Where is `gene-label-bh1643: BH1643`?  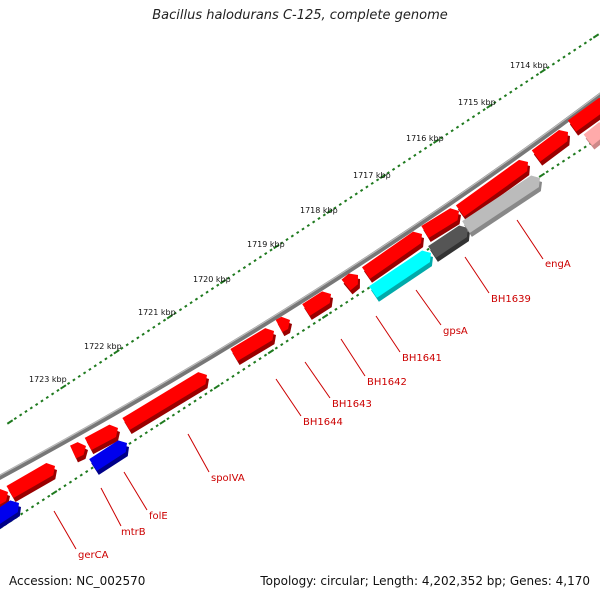
gene-label-bh1643: BH1643 is located at coordinates (352, 404).